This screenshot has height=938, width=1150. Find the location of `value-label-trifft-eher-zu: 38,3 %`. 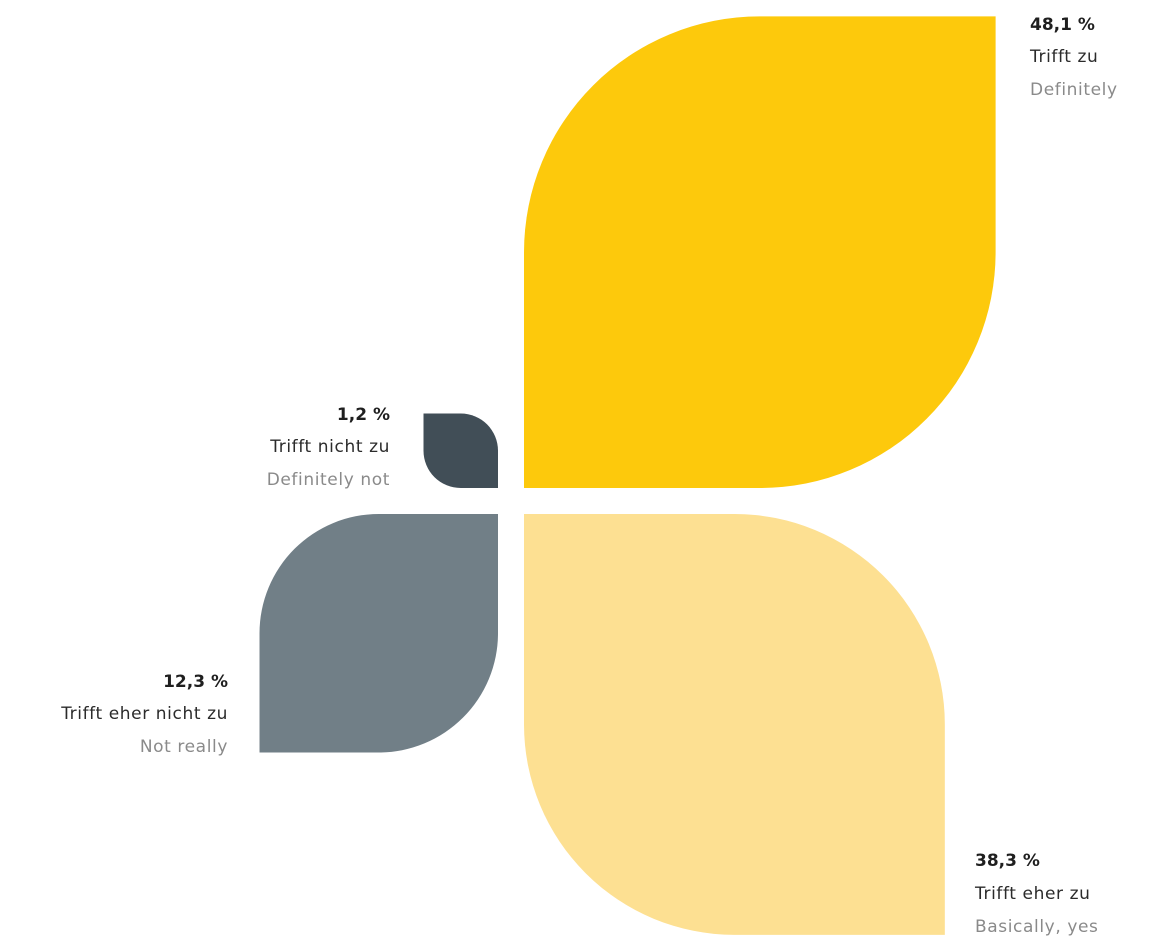

value-label-trifft-eher-zu: 38,3 % is located at coordinates (1007, 861).